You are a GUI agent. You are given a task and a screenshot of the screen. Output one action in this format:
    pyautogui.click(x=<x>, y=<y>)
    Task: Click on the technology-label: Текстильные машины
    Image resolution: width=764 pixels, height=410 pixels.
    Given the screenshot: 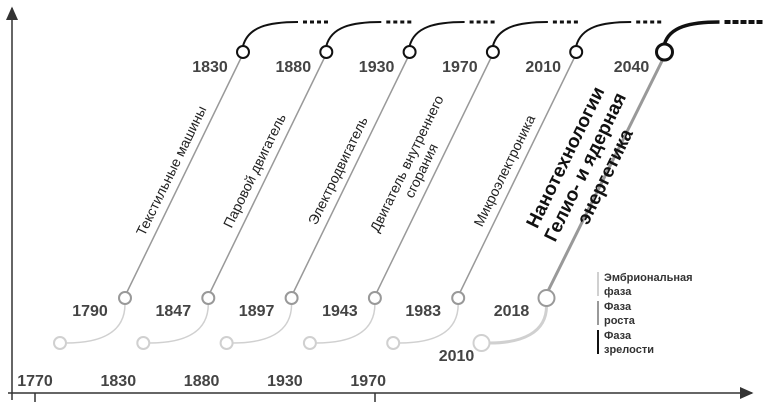 What is the action you would take?
    pyautogui.click(x=170, y=170)
    